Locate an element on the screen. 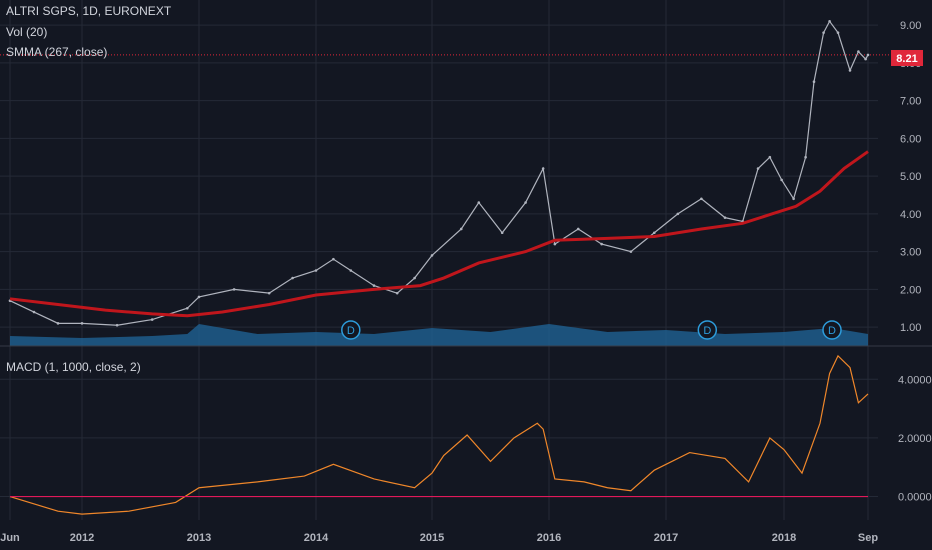 The width and height of the screenshot is (932, 550). volume-fill is located at coordinates (439, 335).